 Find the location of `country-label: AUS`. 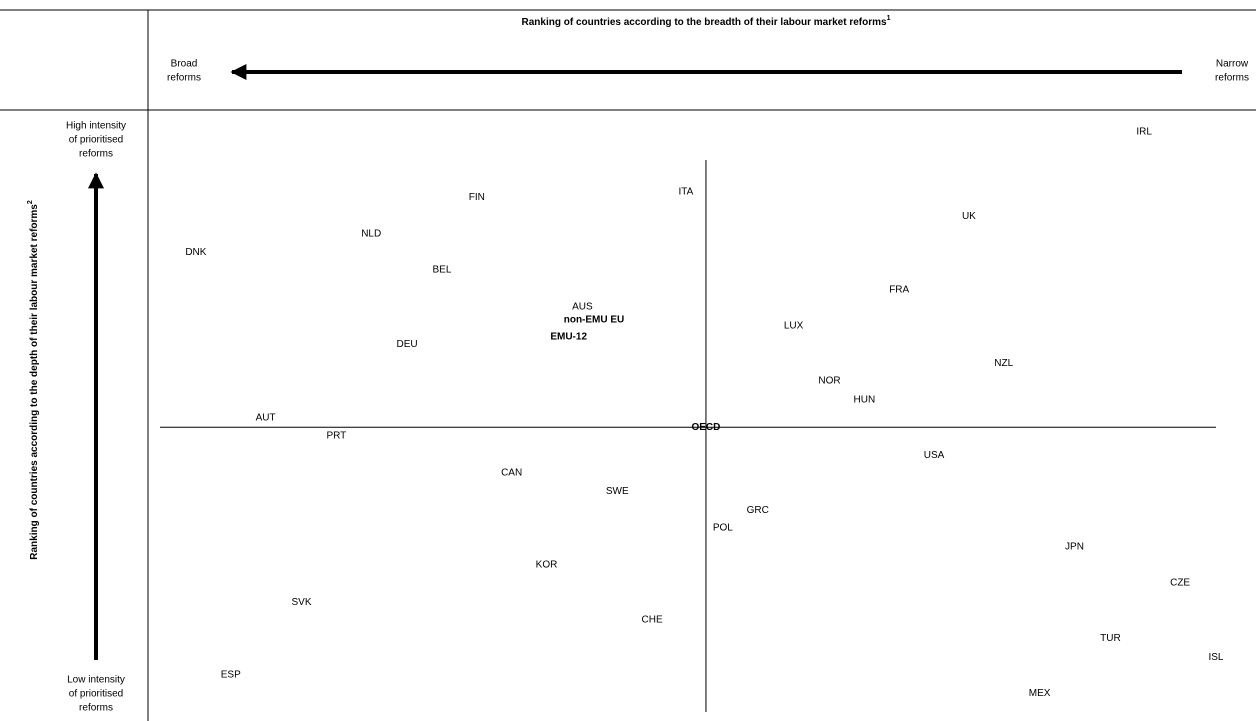

country-label: AUS is located at coordinates (582, 307).